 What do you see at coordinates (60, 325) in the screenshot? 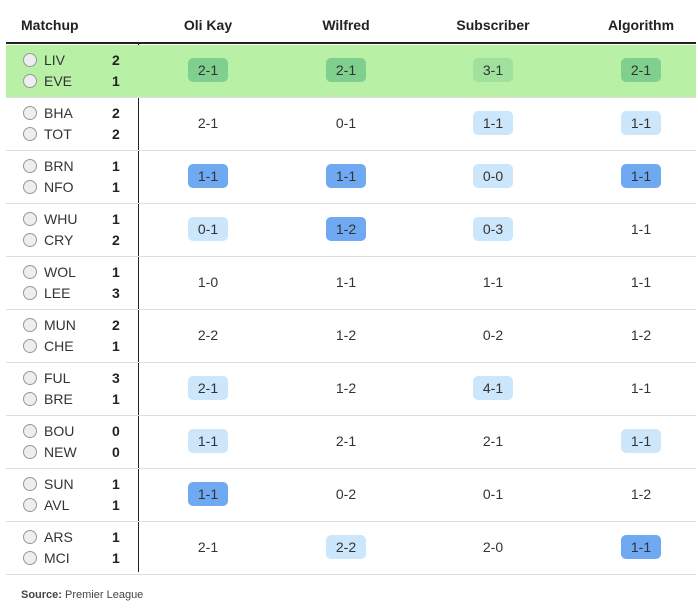
I see `home-team: MUN` at bounding box center [60, 325].